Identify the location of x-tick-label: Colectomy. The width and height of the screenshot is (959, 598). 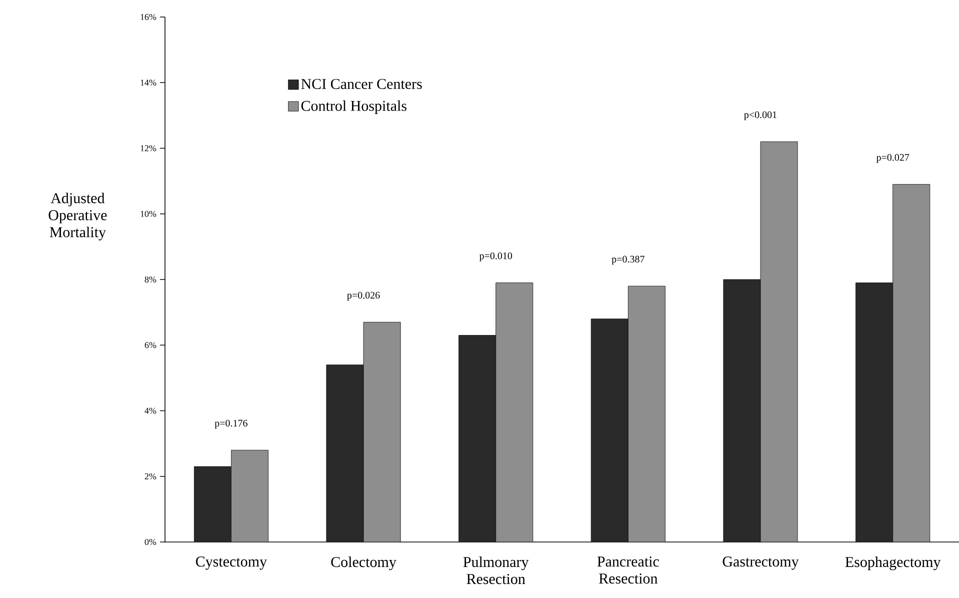
(363, 563).